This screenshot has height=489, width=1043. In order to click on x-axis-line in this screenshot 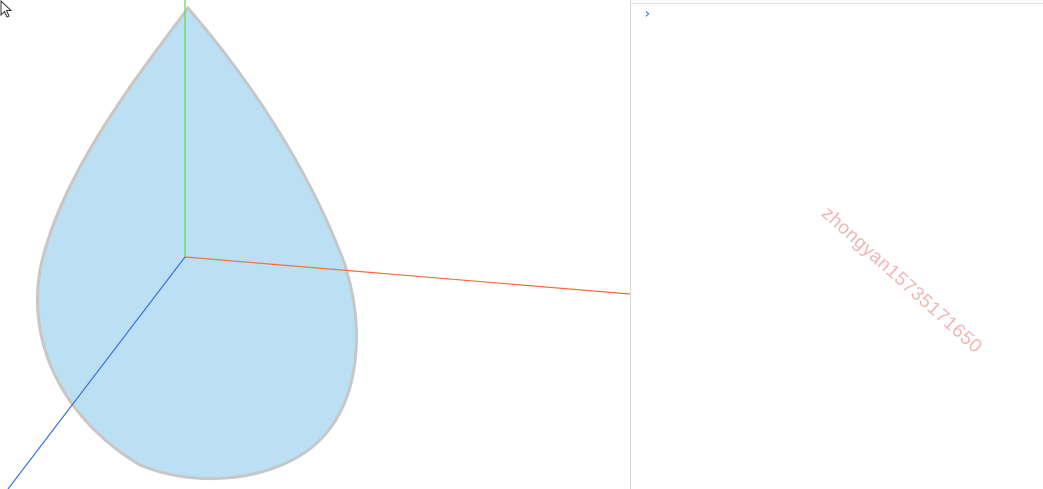, I will do `click(407, 275)`.